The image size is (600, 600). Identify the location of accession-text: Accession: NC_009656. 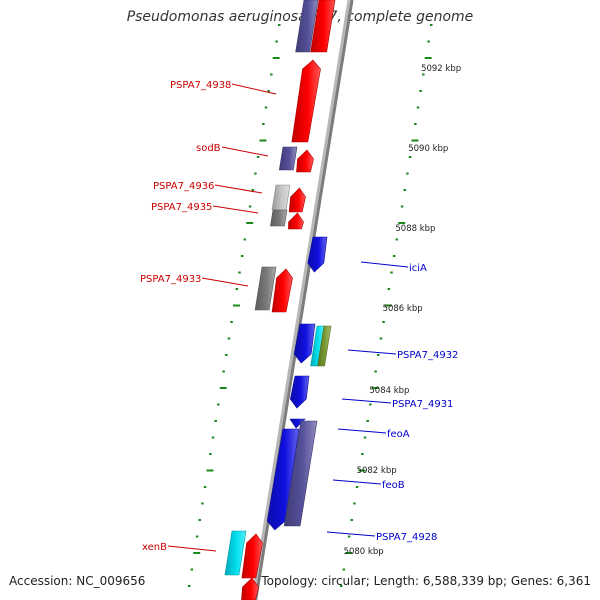
(77, 581).